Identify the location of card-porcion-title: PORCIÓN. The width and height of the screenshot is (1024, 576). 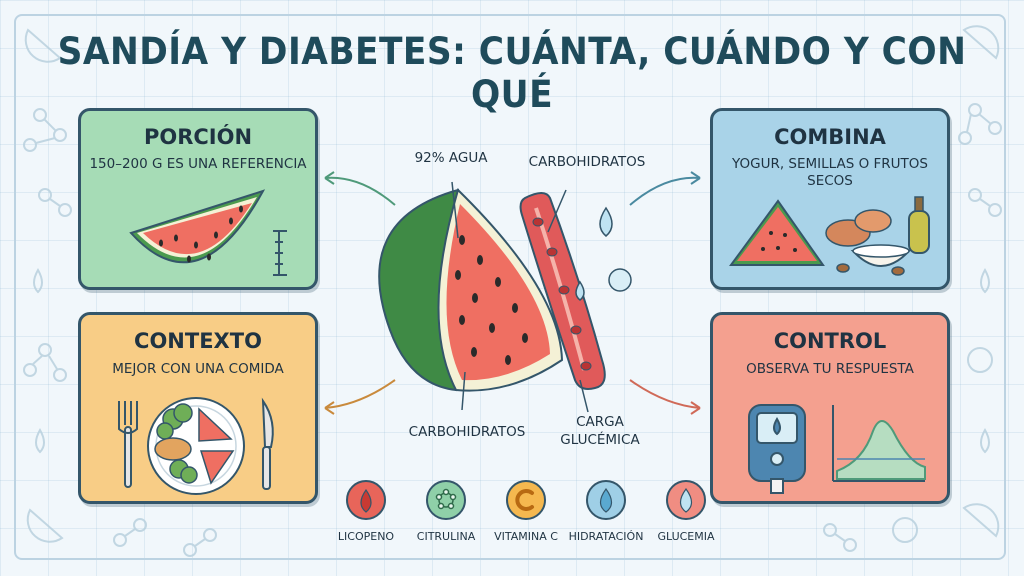
(198, 137).